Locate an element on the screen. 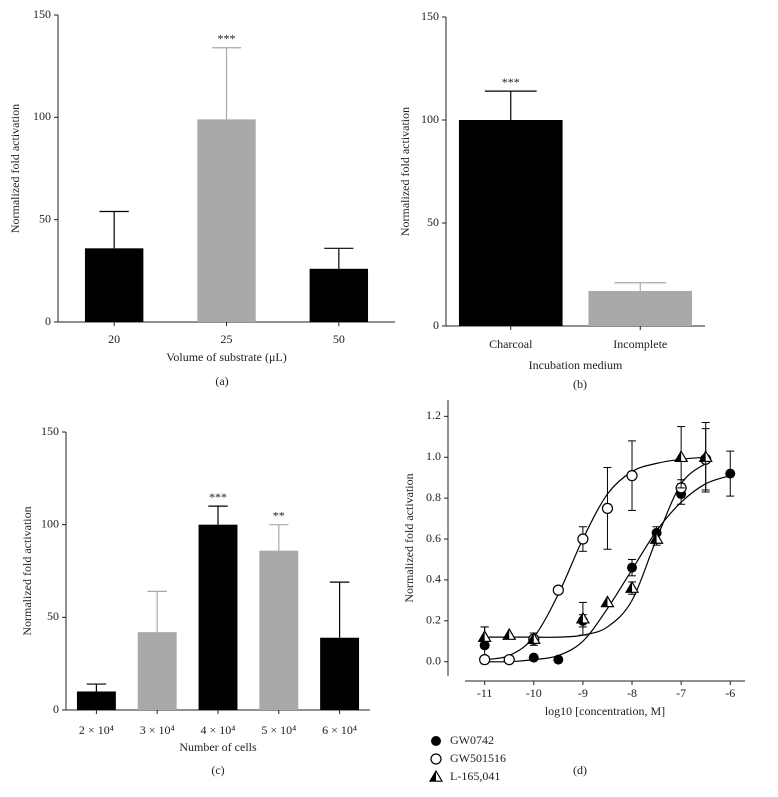 The width and height of the screenshot is (778, 797). y-tick-label: 0.2 is located at coordinates (433, 620).